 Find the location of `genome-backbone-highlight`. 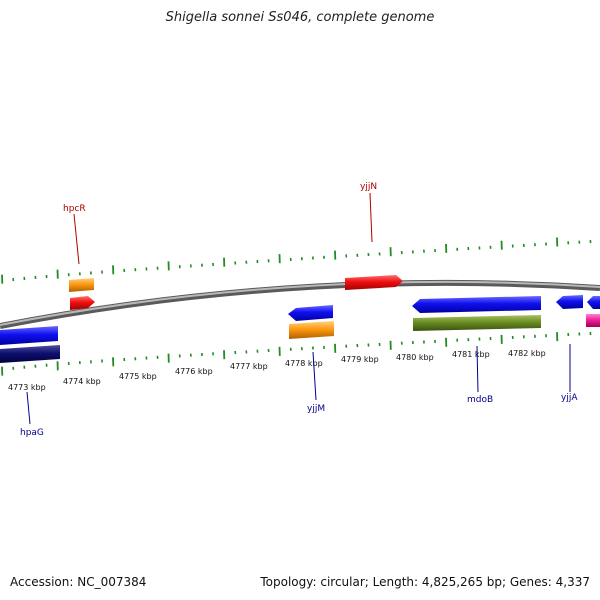

genome-backbone-highlight is located at coordinates (300, 303).